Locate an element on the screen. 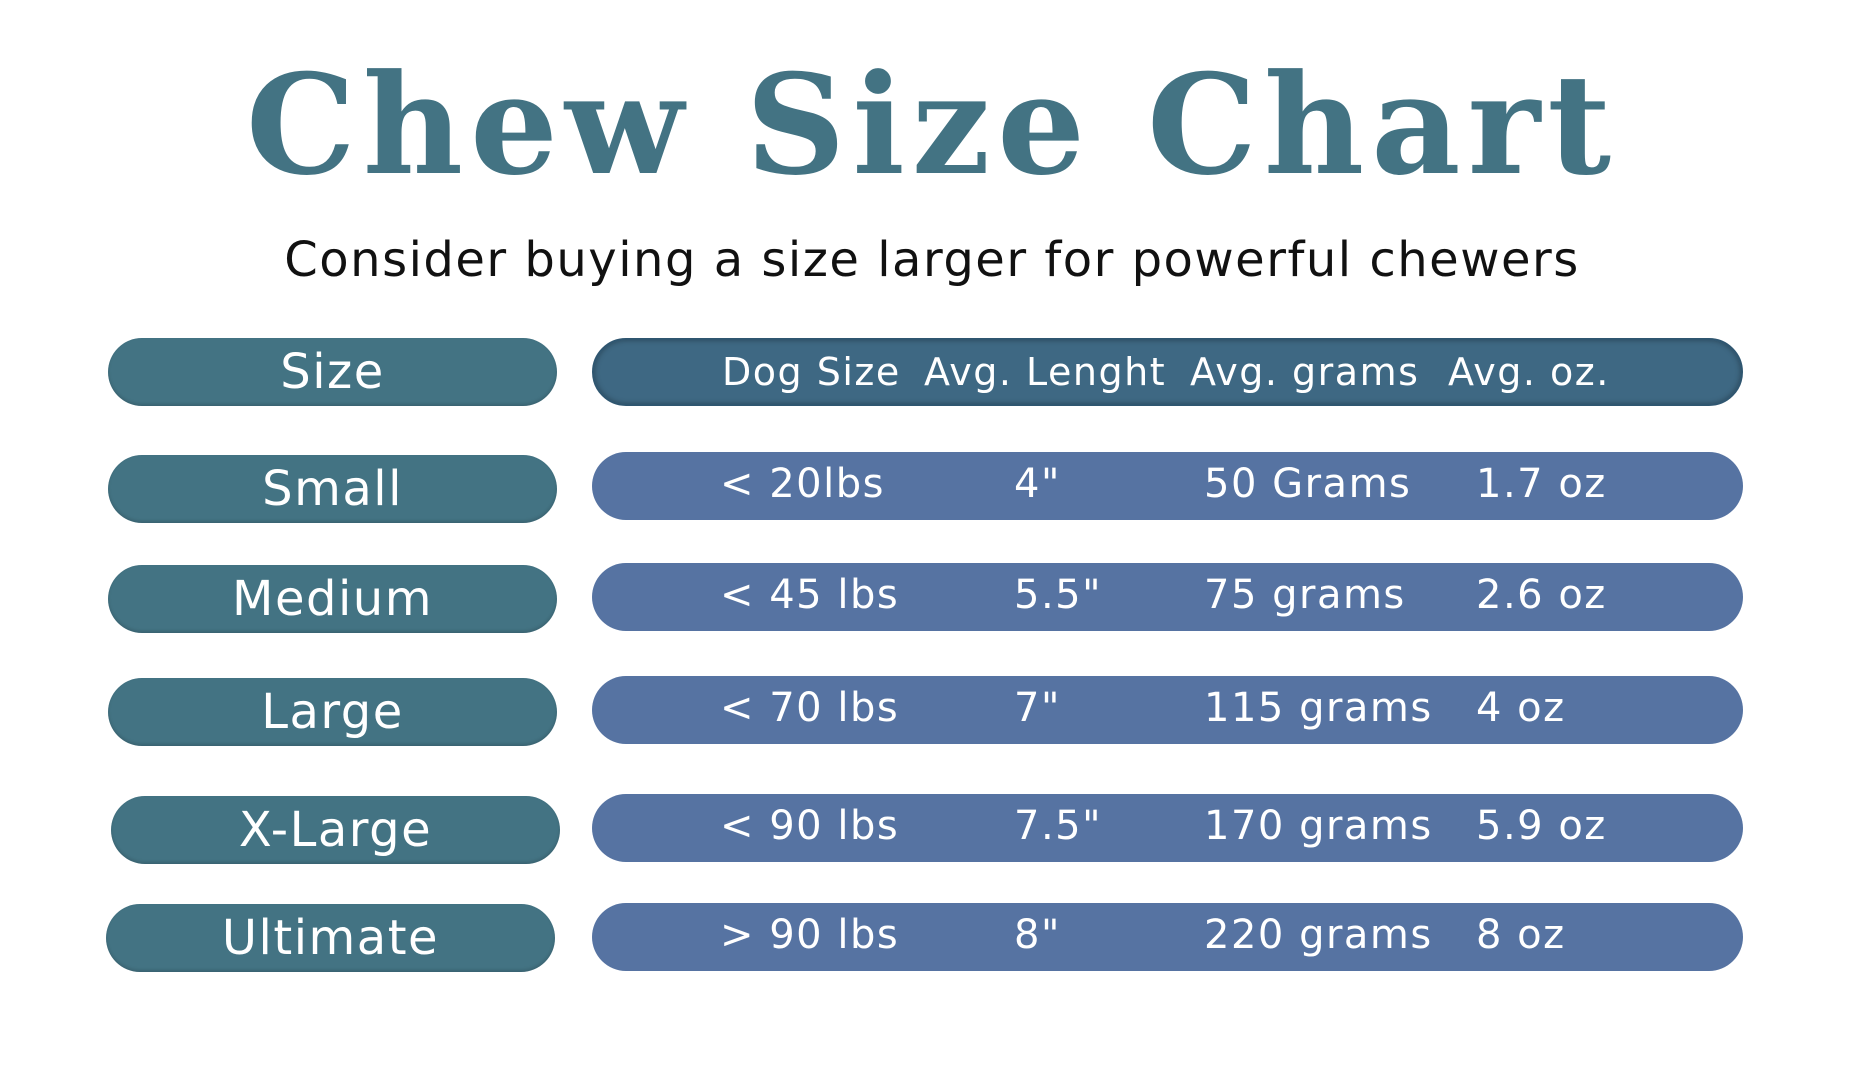 The height and width of the screenshot is (1079, 1864). grams-cell: 115 grams is located at coordinates (1318, 708).